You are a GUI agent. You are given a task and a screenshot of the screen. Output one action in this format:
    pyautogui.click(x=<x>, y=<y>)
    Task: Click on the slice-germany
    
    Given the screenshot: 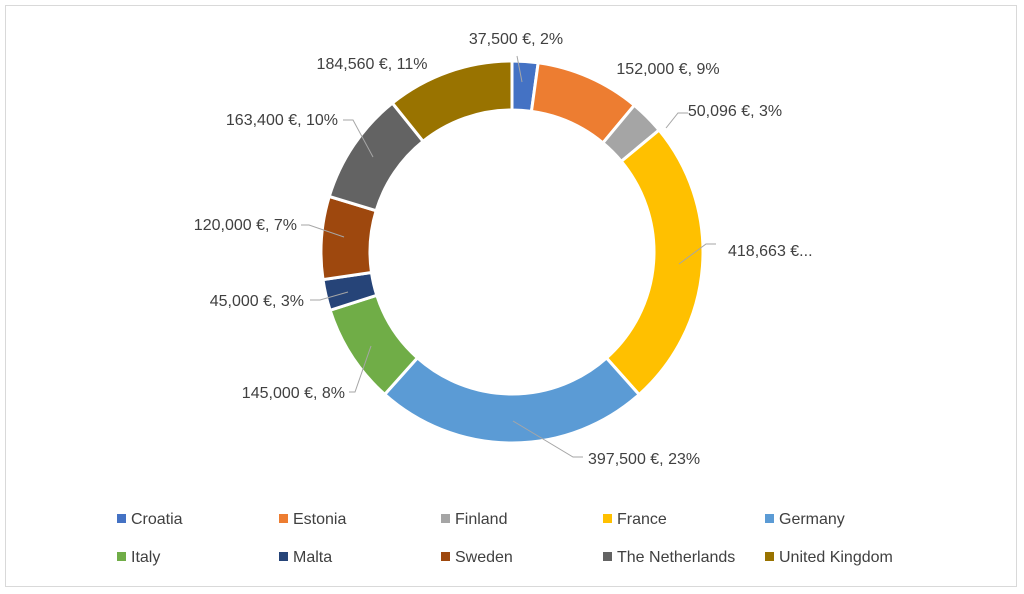 What is the action you would take?
    pyautogui.click(x=512, y=400)
    